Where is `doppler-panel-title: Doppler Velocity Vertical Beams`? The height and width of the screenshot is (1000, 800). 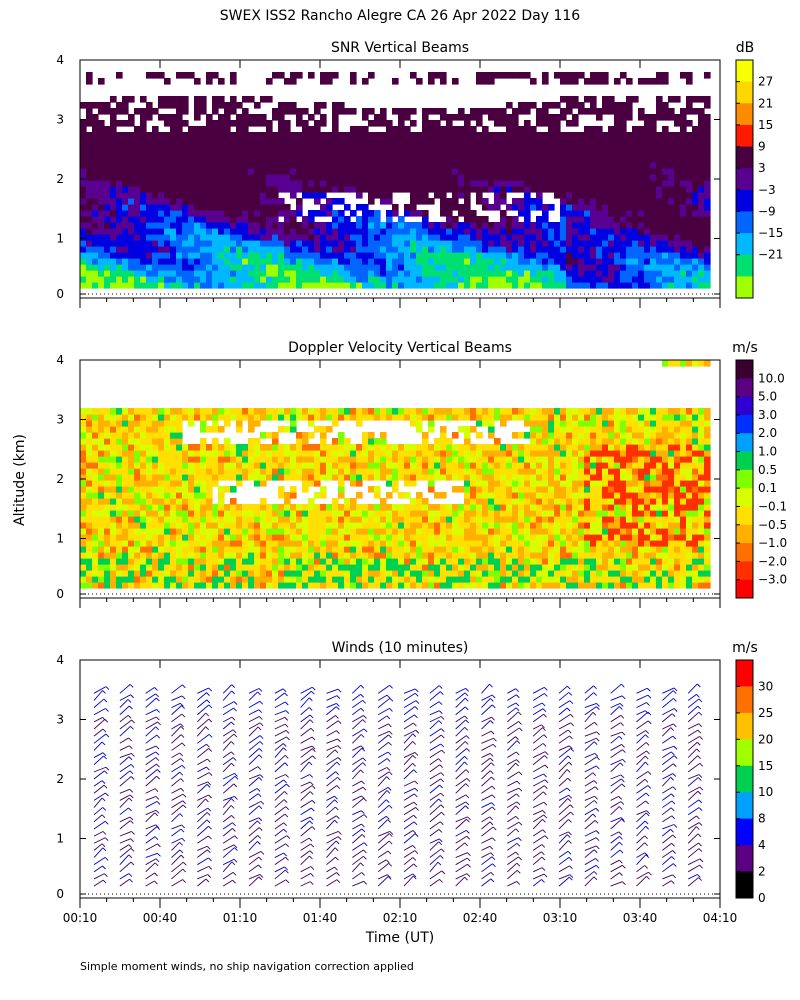
doppler-panel-title: Doppler Velocity Vertical Beams is located at coordinates (400, 348).